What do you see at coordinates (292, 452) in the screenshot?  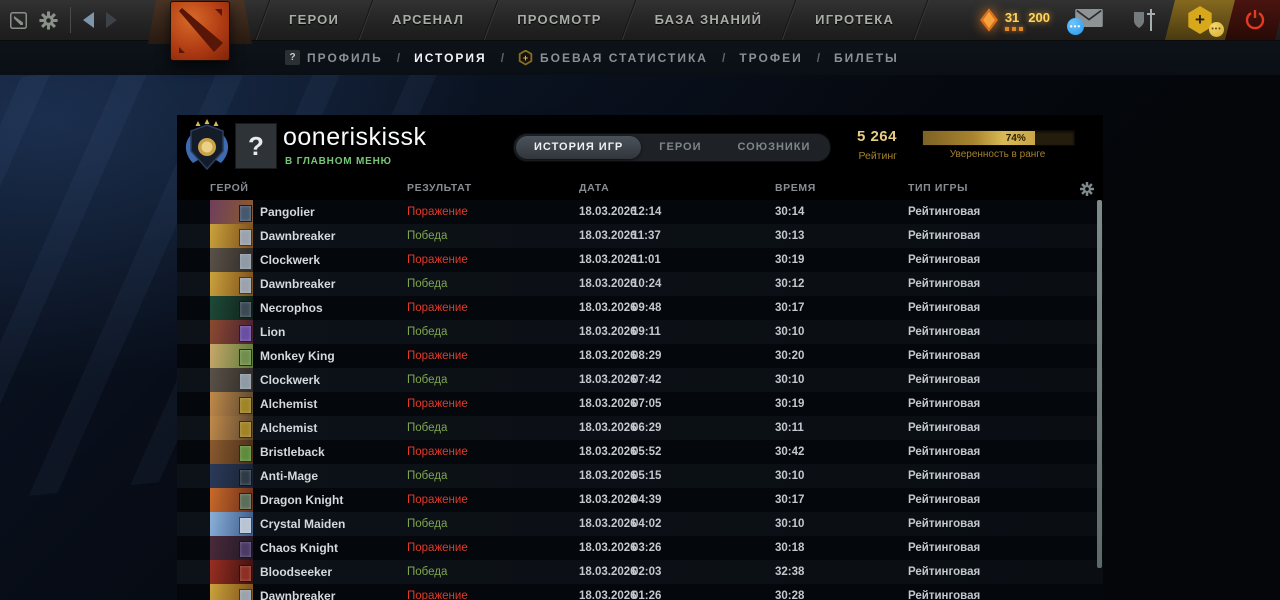 I see `hero-name: Bristleback` at bounding box center [292, 452].